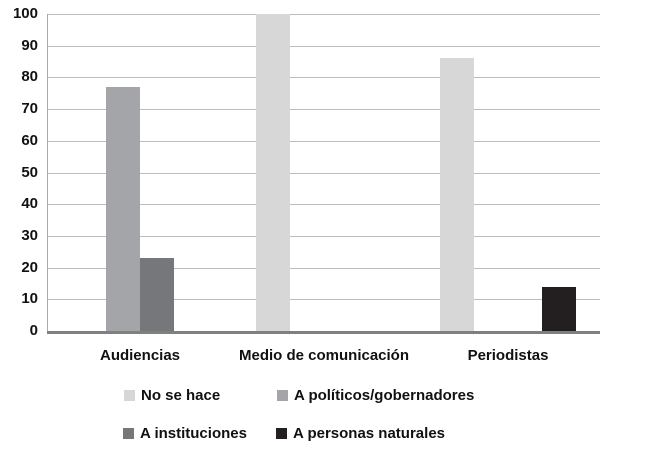 This screenshot has width=664, height=458. What do you see at coordinates (508, 355) in the screenshot?
I see `x-axis-category-label: Periodistas` at bounding box center [508, 355].